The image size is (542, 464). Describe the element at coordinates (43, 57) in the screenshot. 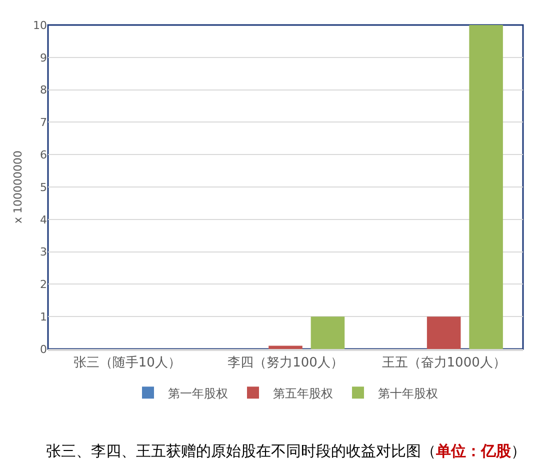

I see `y-tick-label: 9` at that location.